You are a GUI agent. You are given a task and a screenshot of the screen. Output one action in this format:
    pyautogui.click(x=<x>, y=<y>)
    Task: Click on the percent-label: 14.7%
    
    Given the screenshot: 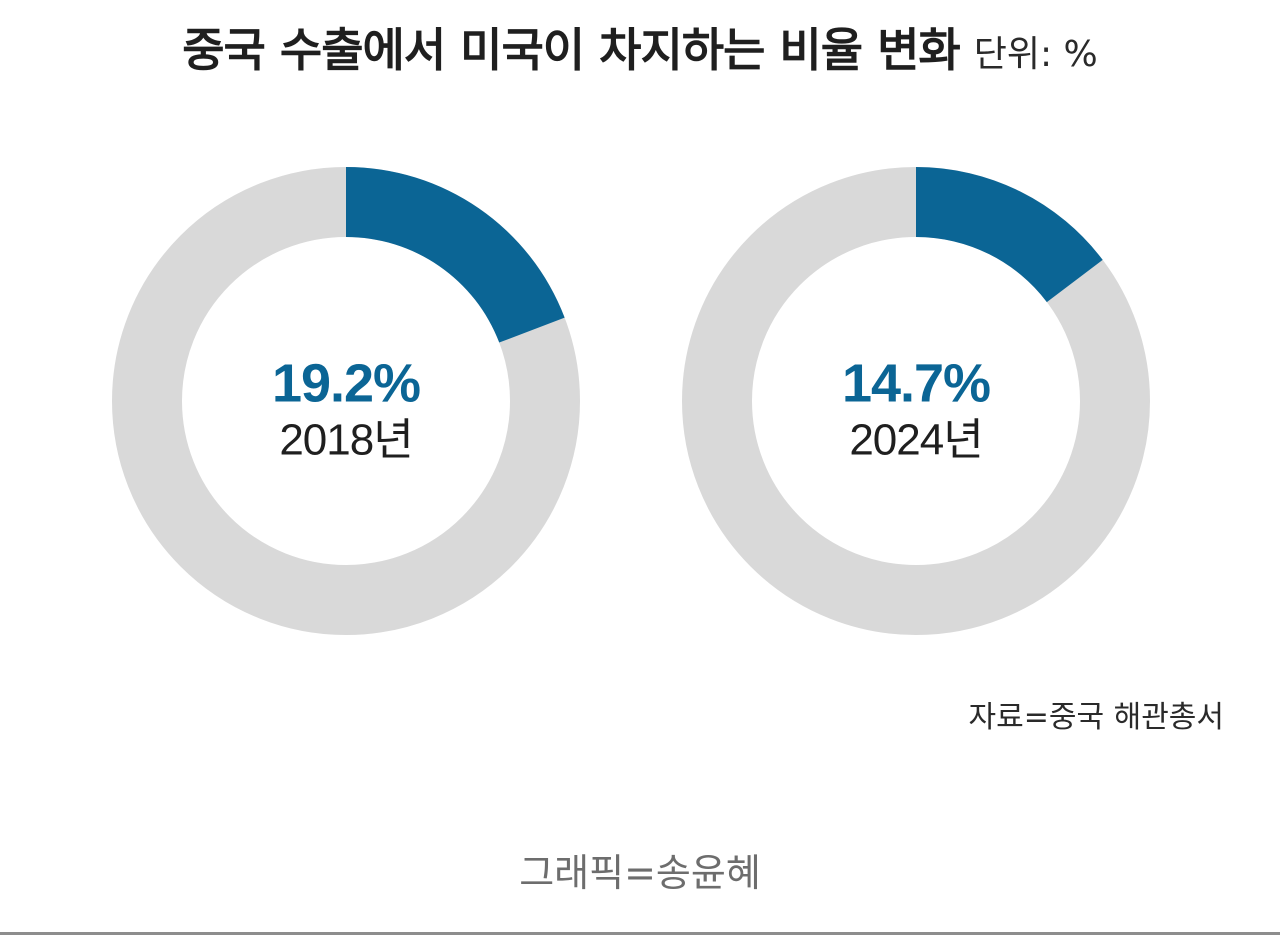 What is the action you would take?
    pyautogui.click(x=916, y=383)
    